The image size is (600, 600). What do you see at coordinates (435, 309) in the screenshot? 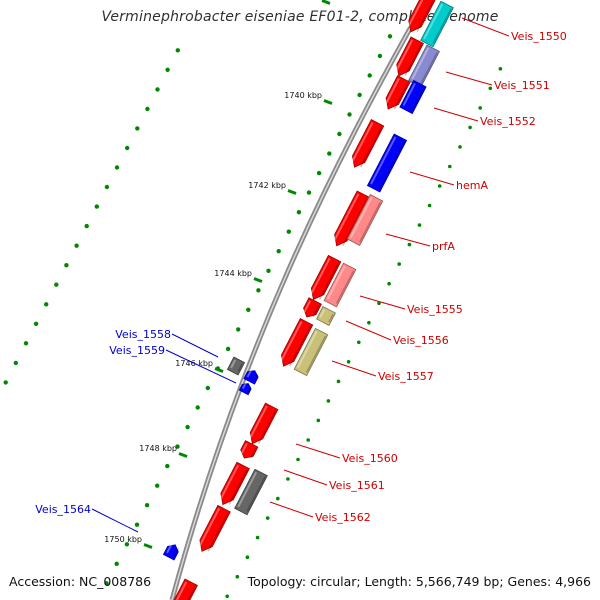
I see `gene-label: Veis_1555` at bounding box center [435, 309].